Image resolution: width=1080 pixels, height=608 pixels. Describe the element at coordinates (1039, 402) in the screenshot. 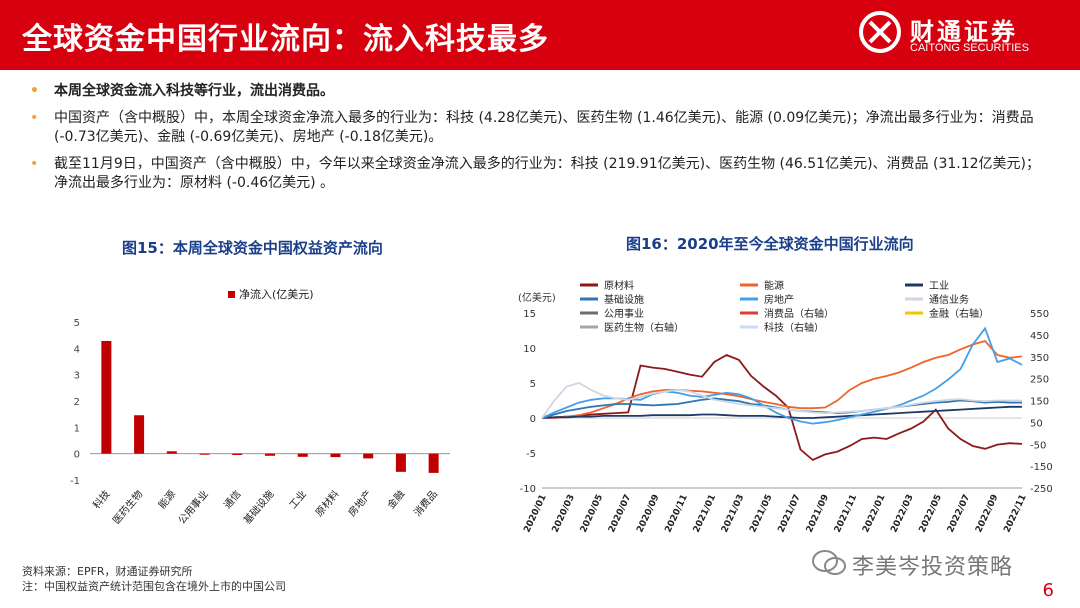

I see `y-tick-label-right: 150` at that location.